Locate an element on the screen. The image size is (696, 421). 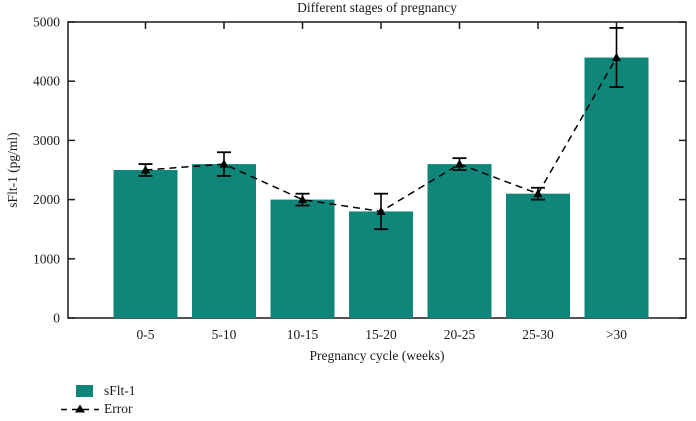
y-tick-label: 4000 is located at coordinates (46, 81).